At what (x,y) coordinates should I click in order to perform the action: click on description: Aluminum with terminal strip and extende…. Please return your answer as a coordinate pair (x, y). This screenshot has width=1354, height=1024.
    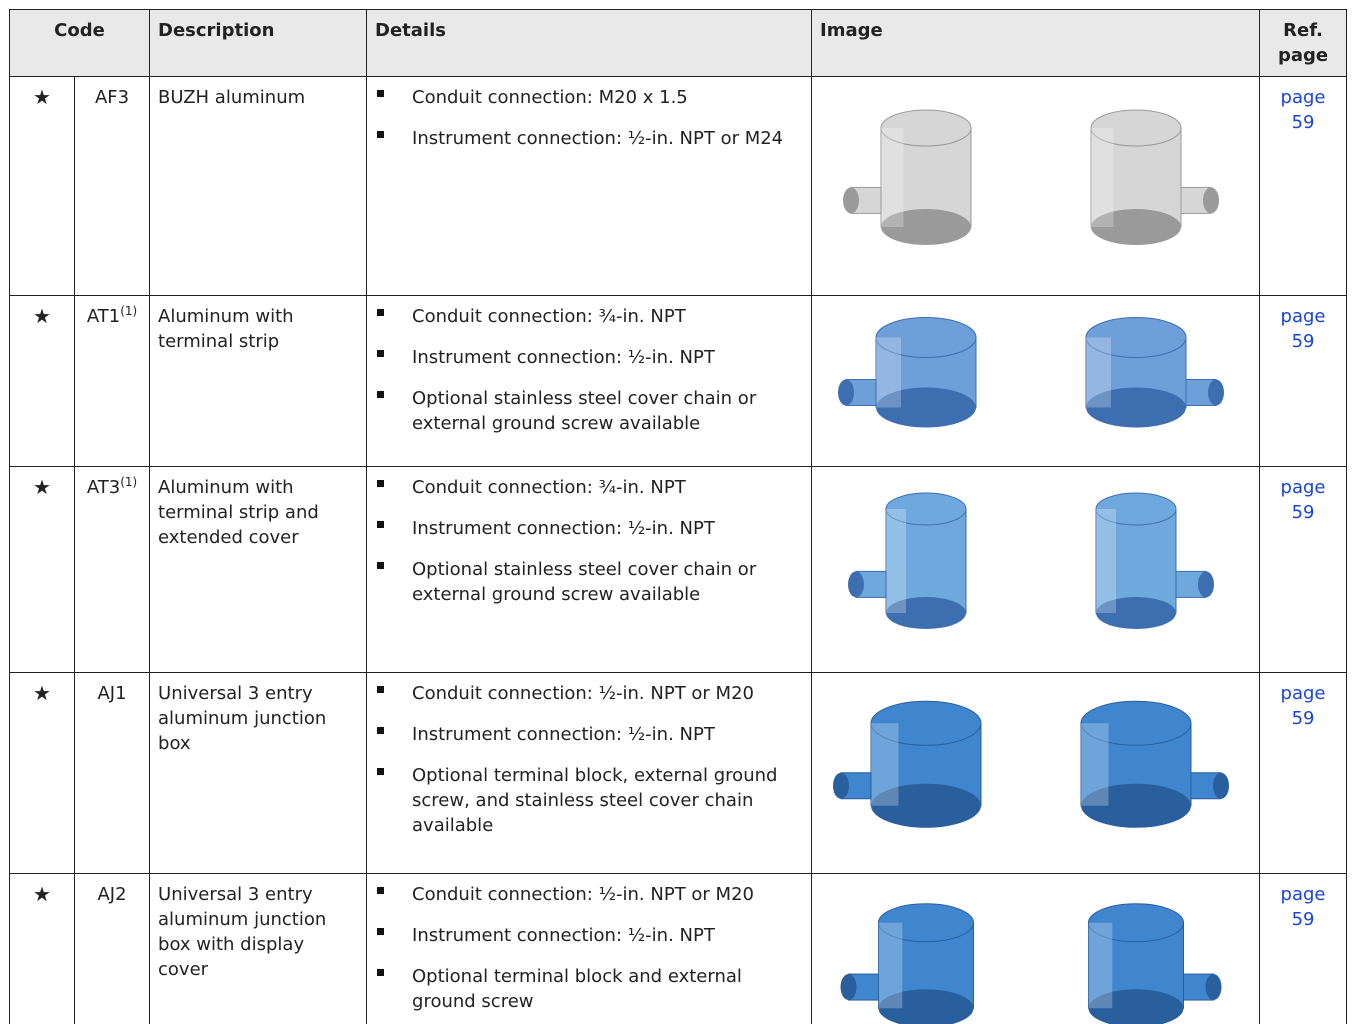
    Looking at the image, I should click on (258, 569).